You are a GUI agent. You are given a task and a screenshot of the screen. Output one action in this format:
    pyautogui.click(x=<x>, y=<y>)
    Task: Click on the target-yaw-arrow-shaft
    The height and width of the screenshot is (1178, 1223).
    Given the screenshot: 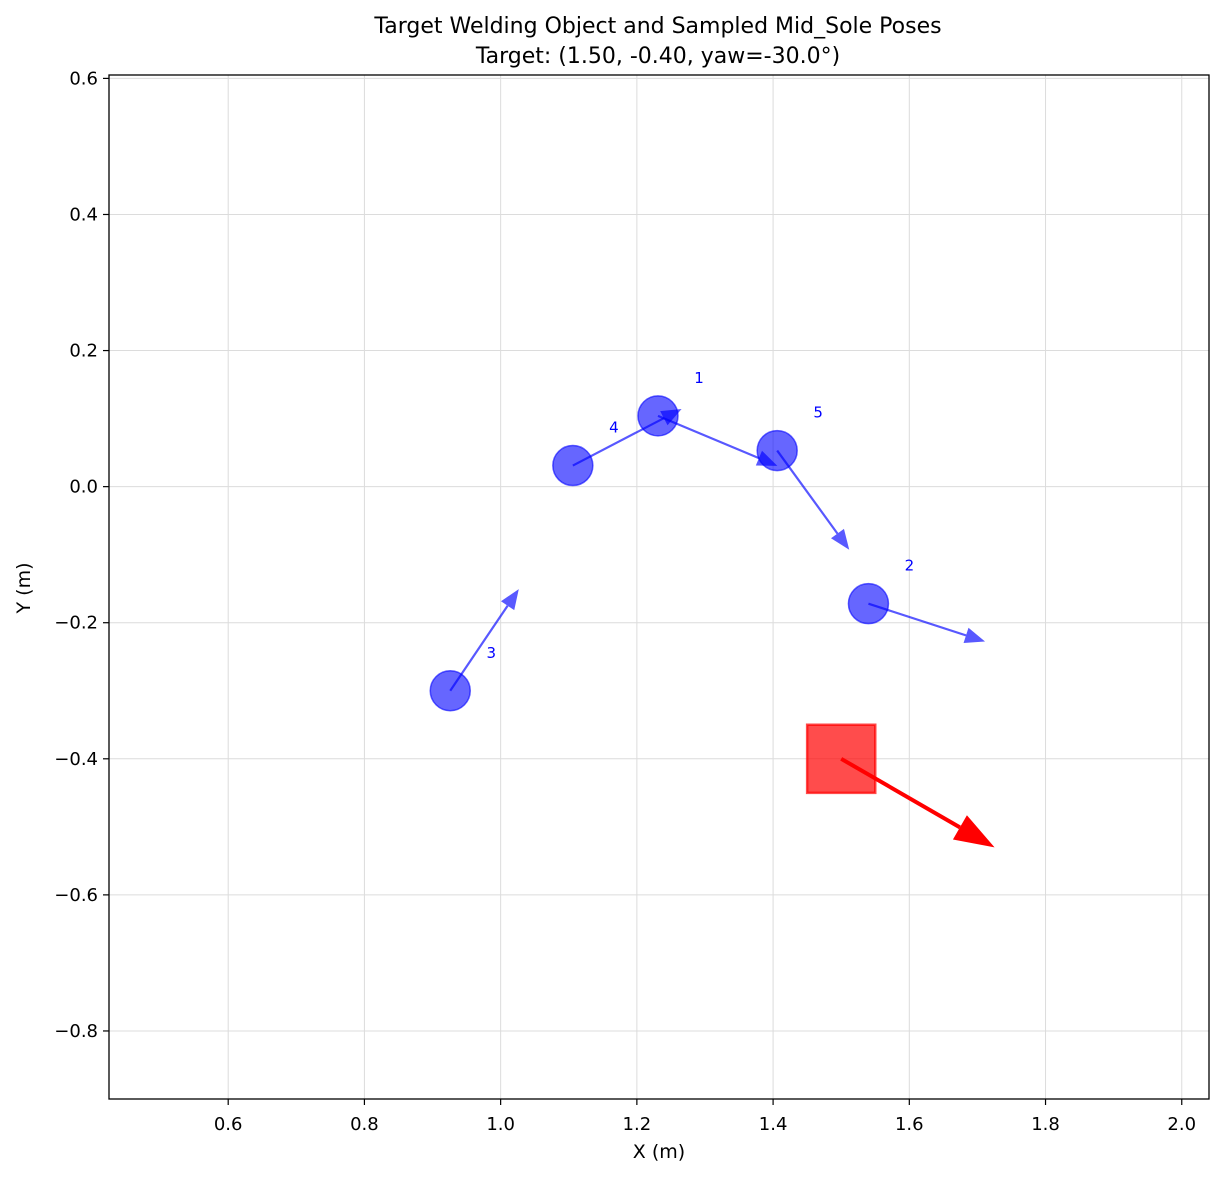 What is the action you would take?
    pyautogui.click(x=900, y=793)
    